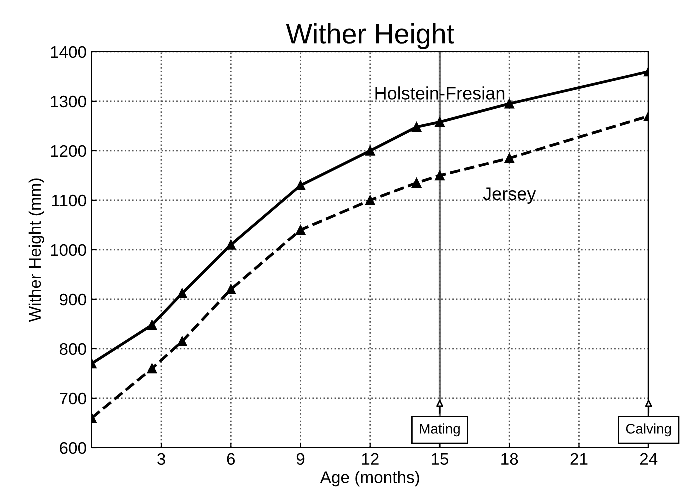 Image resolution: width=691 pixels, height=495 pixels. Describe the element at coordinates (73, 300) in the screenshot. I see `y-tick-label: 900` at that location.